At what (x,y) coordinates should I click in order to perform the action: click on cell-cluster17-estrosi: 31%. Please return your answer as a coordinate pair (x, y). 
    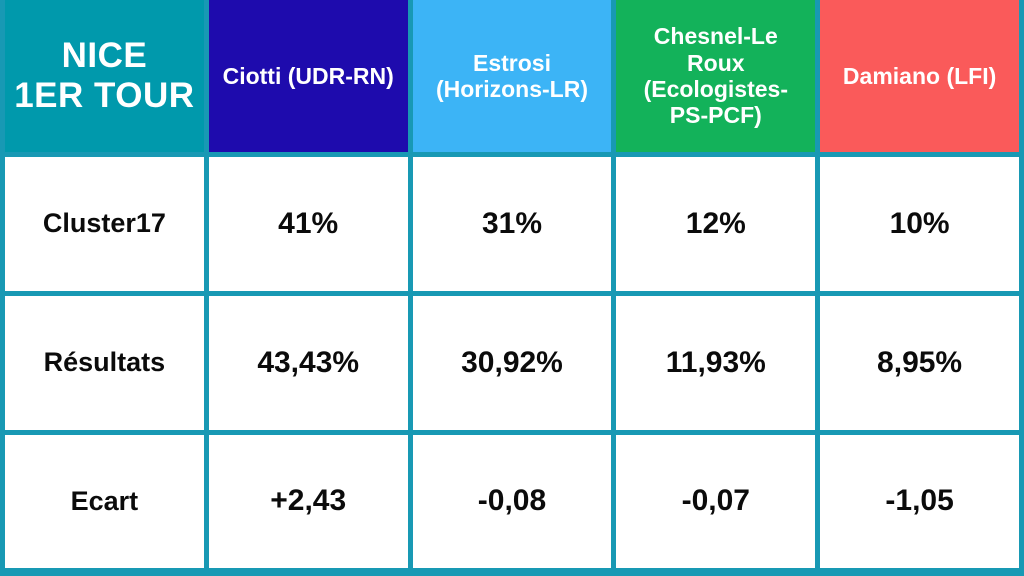
    Looking at the image, I should click on (512, 224).